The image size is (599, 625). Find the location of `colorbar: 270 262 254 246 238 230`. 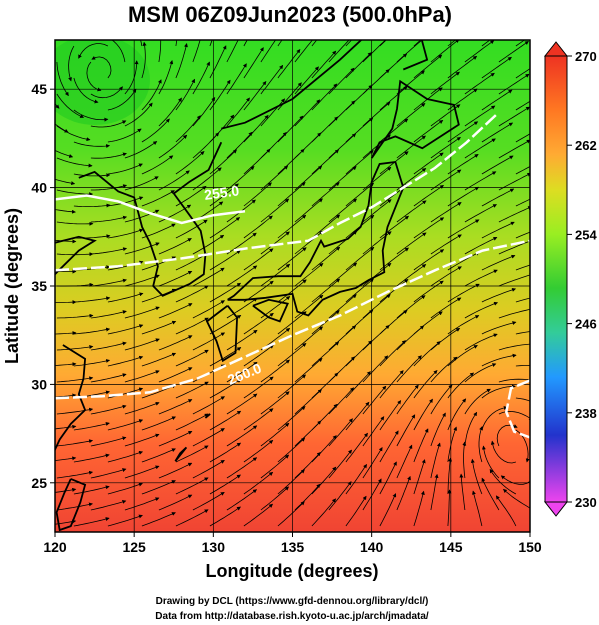

colorbar: 270 262 254 246 238 230 is located at coordinates (570, 279).